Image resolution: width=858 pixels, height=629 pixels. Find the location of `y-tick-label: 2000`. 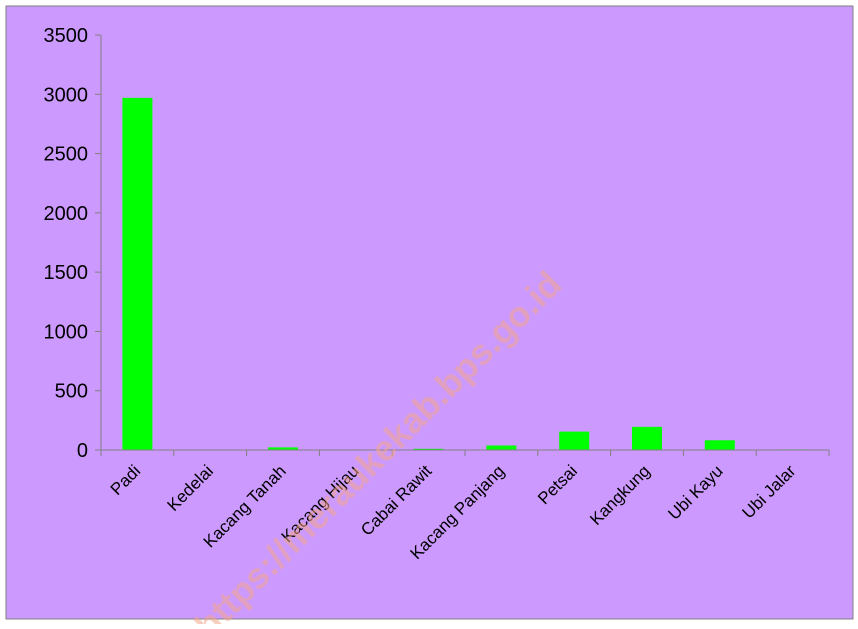

y-tick-label: 2000 is located at coordinates (66, 214).